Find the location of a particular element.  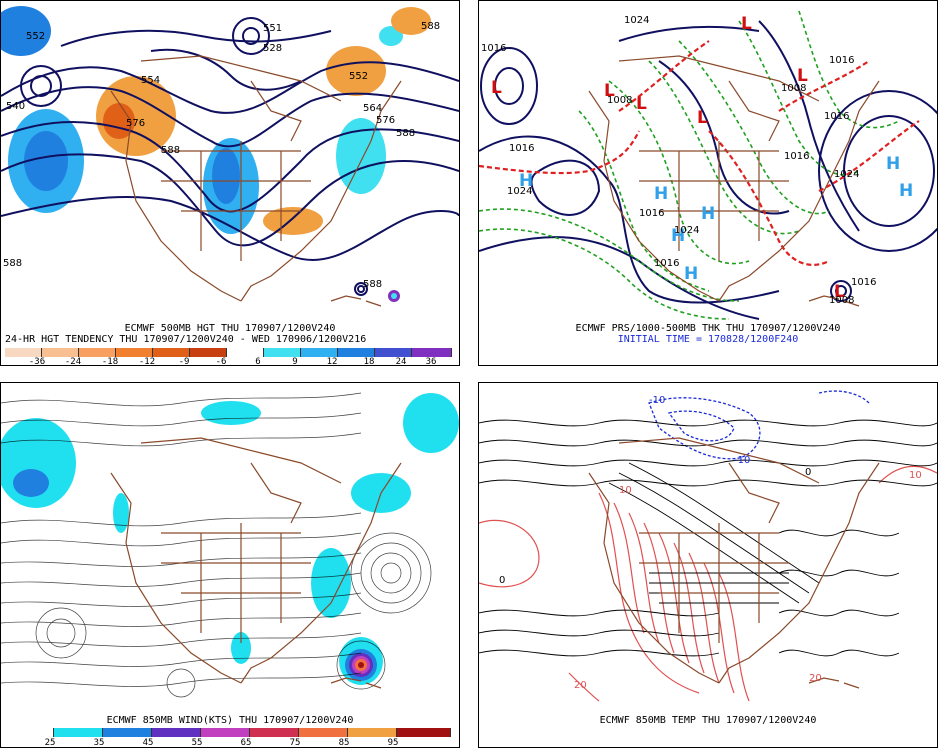

colorbar-label: 45 is located at coordinates (148, 743).